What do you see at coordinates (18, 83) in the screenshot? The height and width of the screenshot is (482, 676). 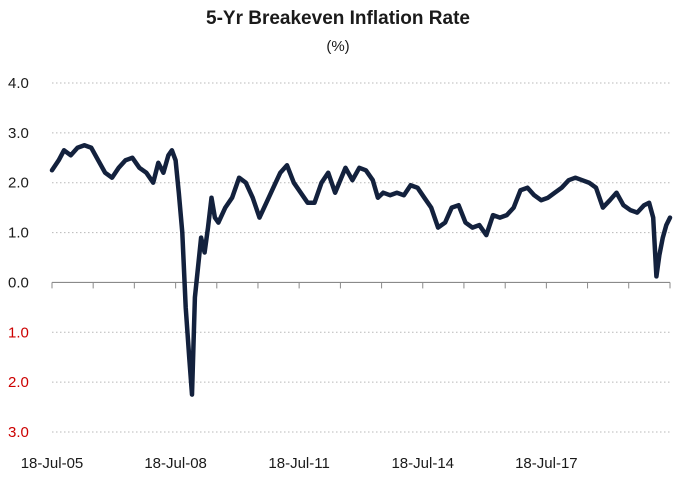 I see `y-tick-label: 4.0` at bounding box center [18, 83].